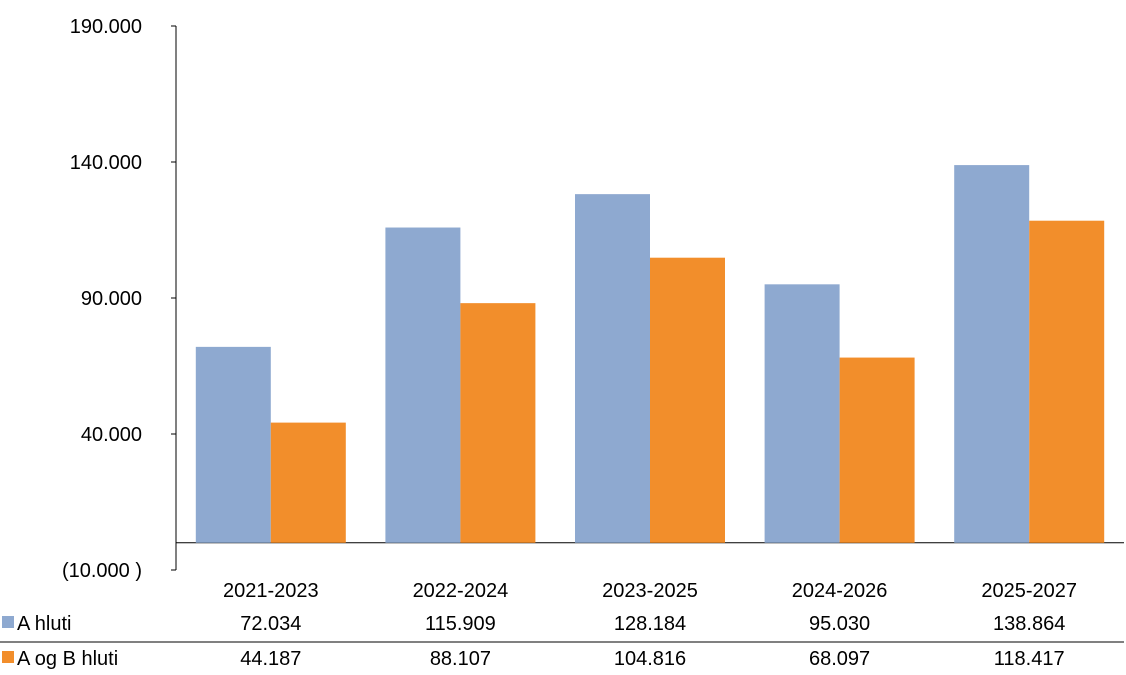 The height and width of the screenshot is (675, 1126). Describe the element at coordinates (270, 624) in the screenshot. I see `table-value-cell: 72.034` at that location.